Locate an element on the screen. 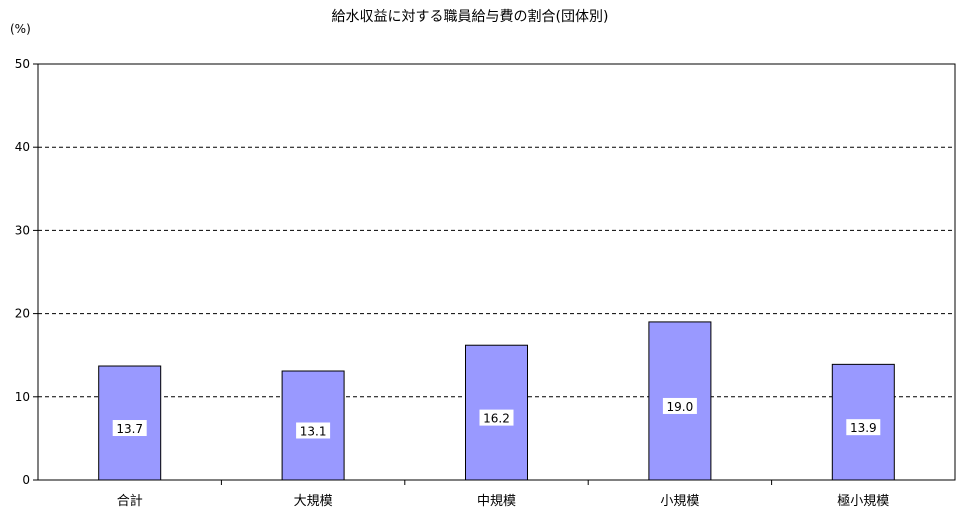 This screenshot has height=514, width=963. y-axis: 0 10 20 30 40 50 is located at coordinates (26, 272).